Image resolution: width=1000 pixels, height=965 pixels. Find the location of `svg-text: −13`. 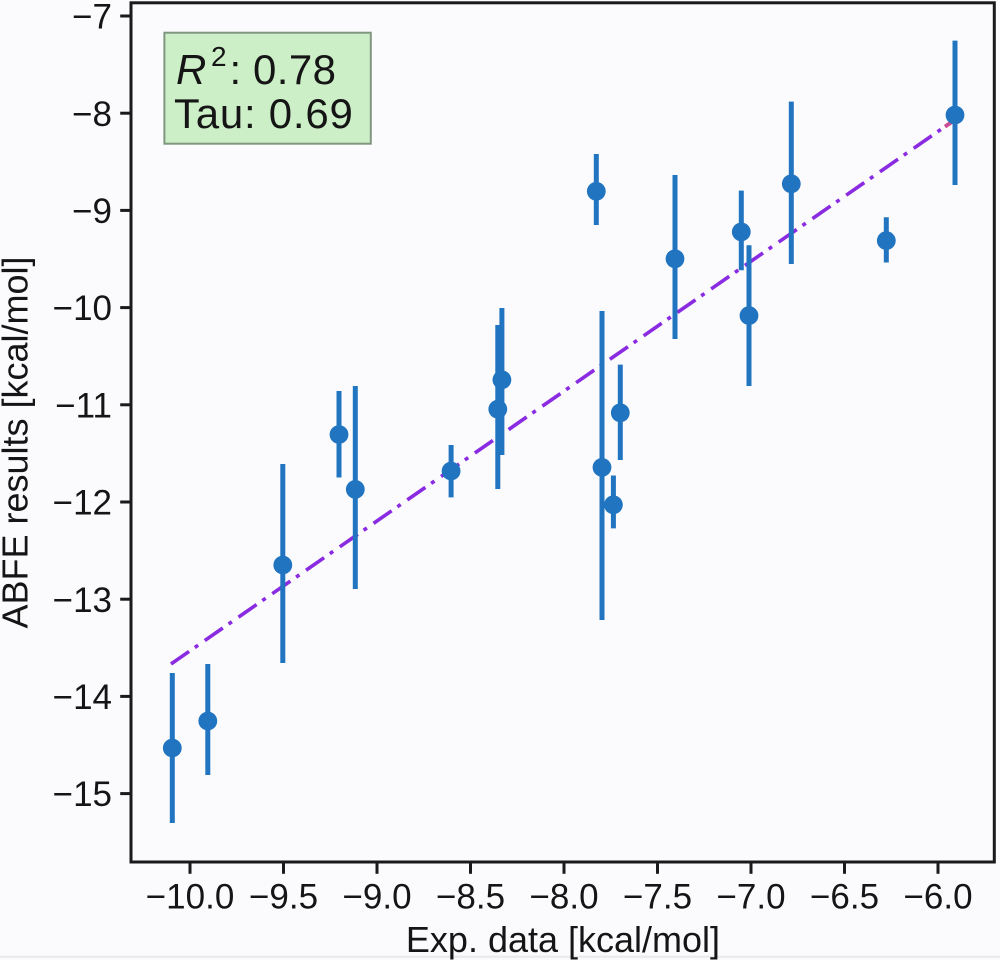

svg-text: −13 is located at coordinates (82, 600).